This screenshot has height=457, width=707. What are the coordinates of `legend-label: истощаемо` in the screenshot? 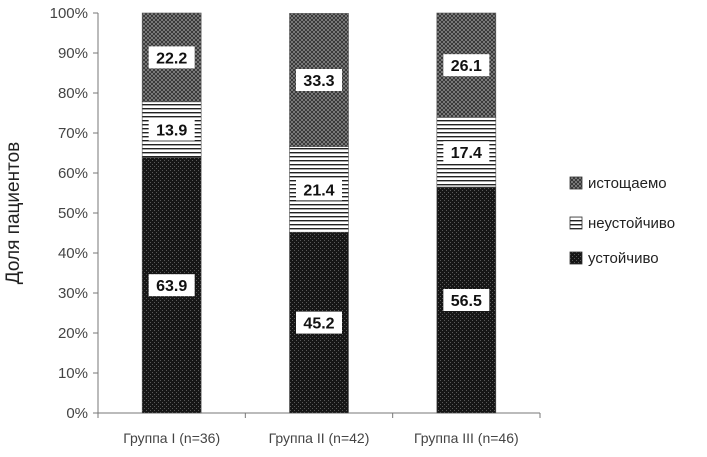 It's located at (627, 183).